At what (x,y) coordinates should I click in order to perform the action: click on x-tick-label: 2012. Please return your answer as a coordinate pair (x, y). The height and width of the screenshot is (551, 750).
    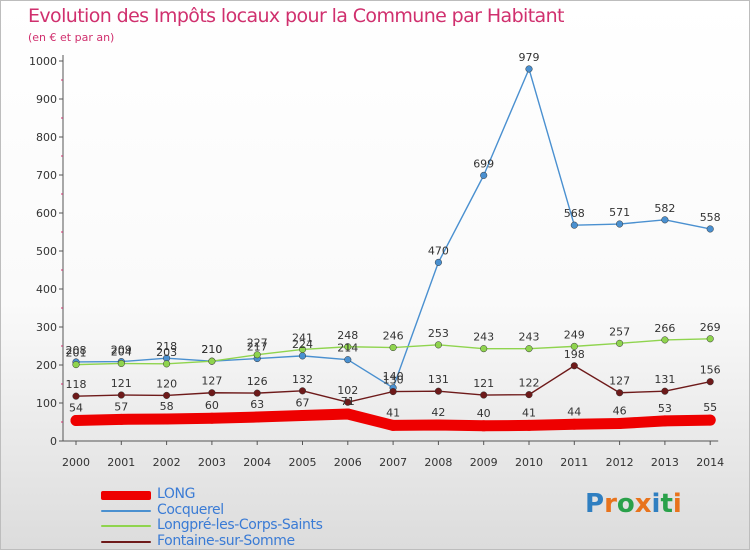
    Looking at the image, I should click on (620, 462).